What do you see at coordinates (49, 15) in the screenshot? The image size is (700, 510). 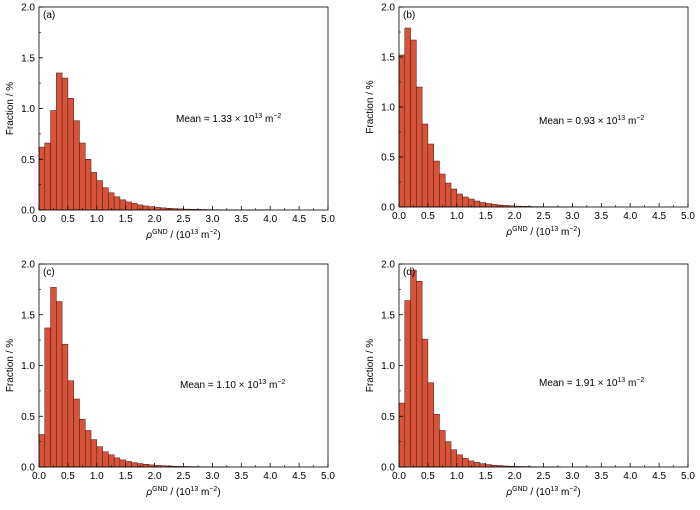 I see `panel-label: (a)` at bounding box center [49, 15].